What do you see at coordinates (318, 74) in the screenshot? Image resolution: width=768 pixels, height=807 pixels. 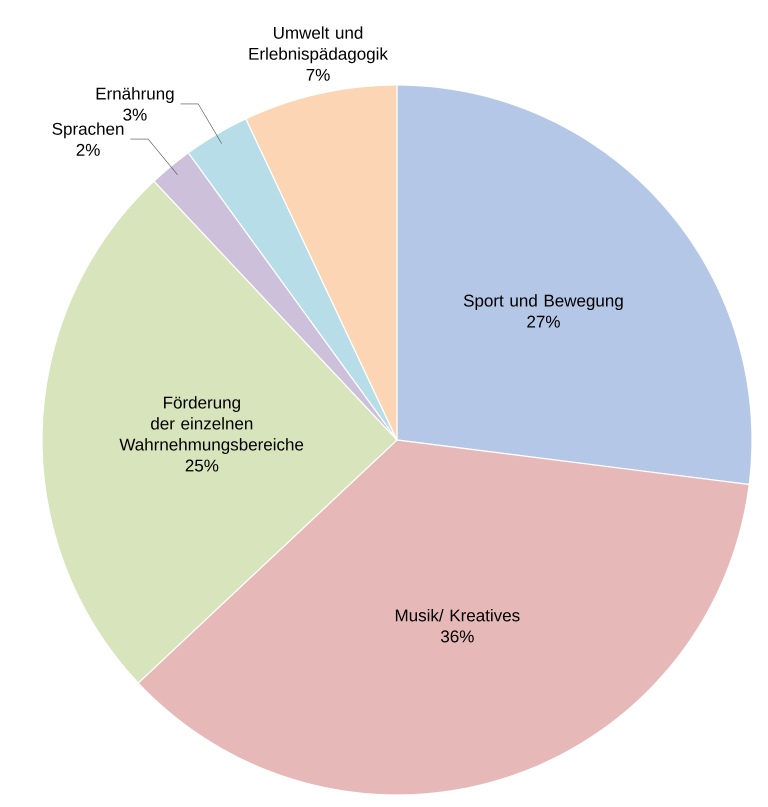 I see `data-label: 7%` at bounding box center [318, 74].